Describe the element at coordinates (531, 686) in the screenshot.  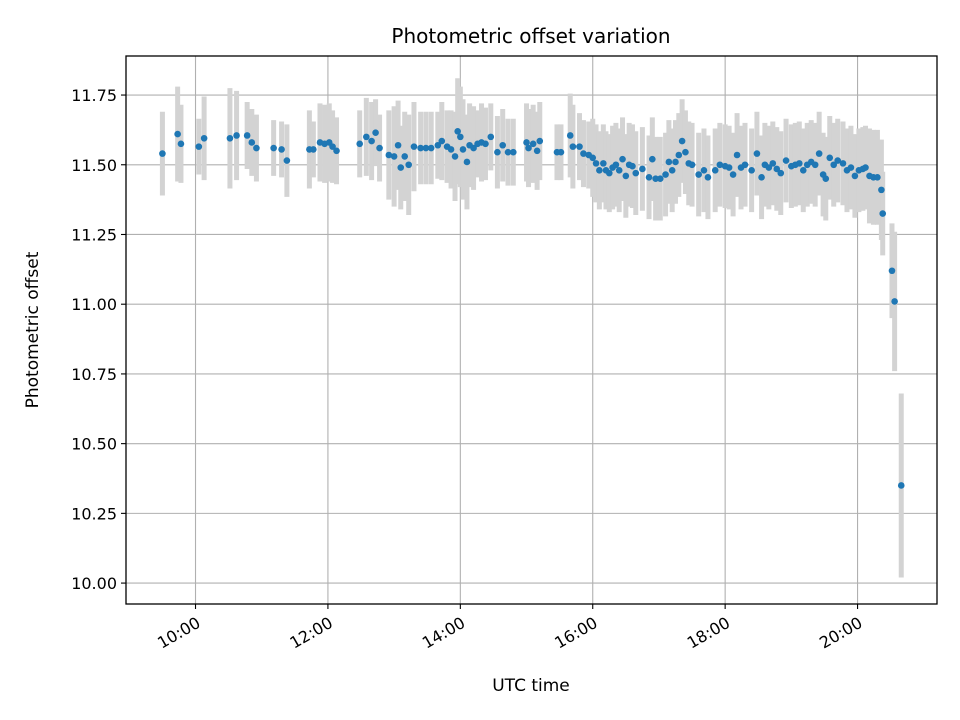
I see `x-axis-label: UTC time` at that location.